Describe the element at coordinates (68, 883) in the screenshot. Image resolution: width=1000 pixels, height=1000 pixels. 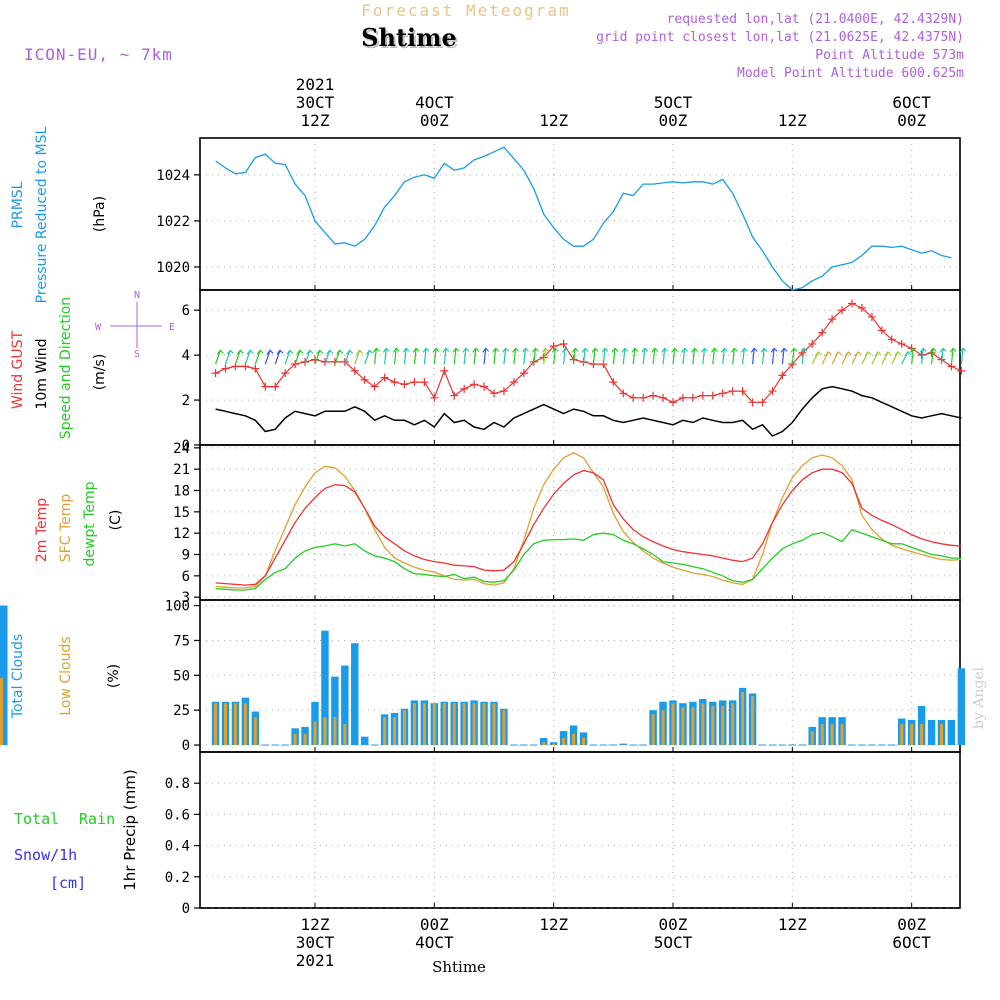
I see `snow-unit: [cm]` at that location.